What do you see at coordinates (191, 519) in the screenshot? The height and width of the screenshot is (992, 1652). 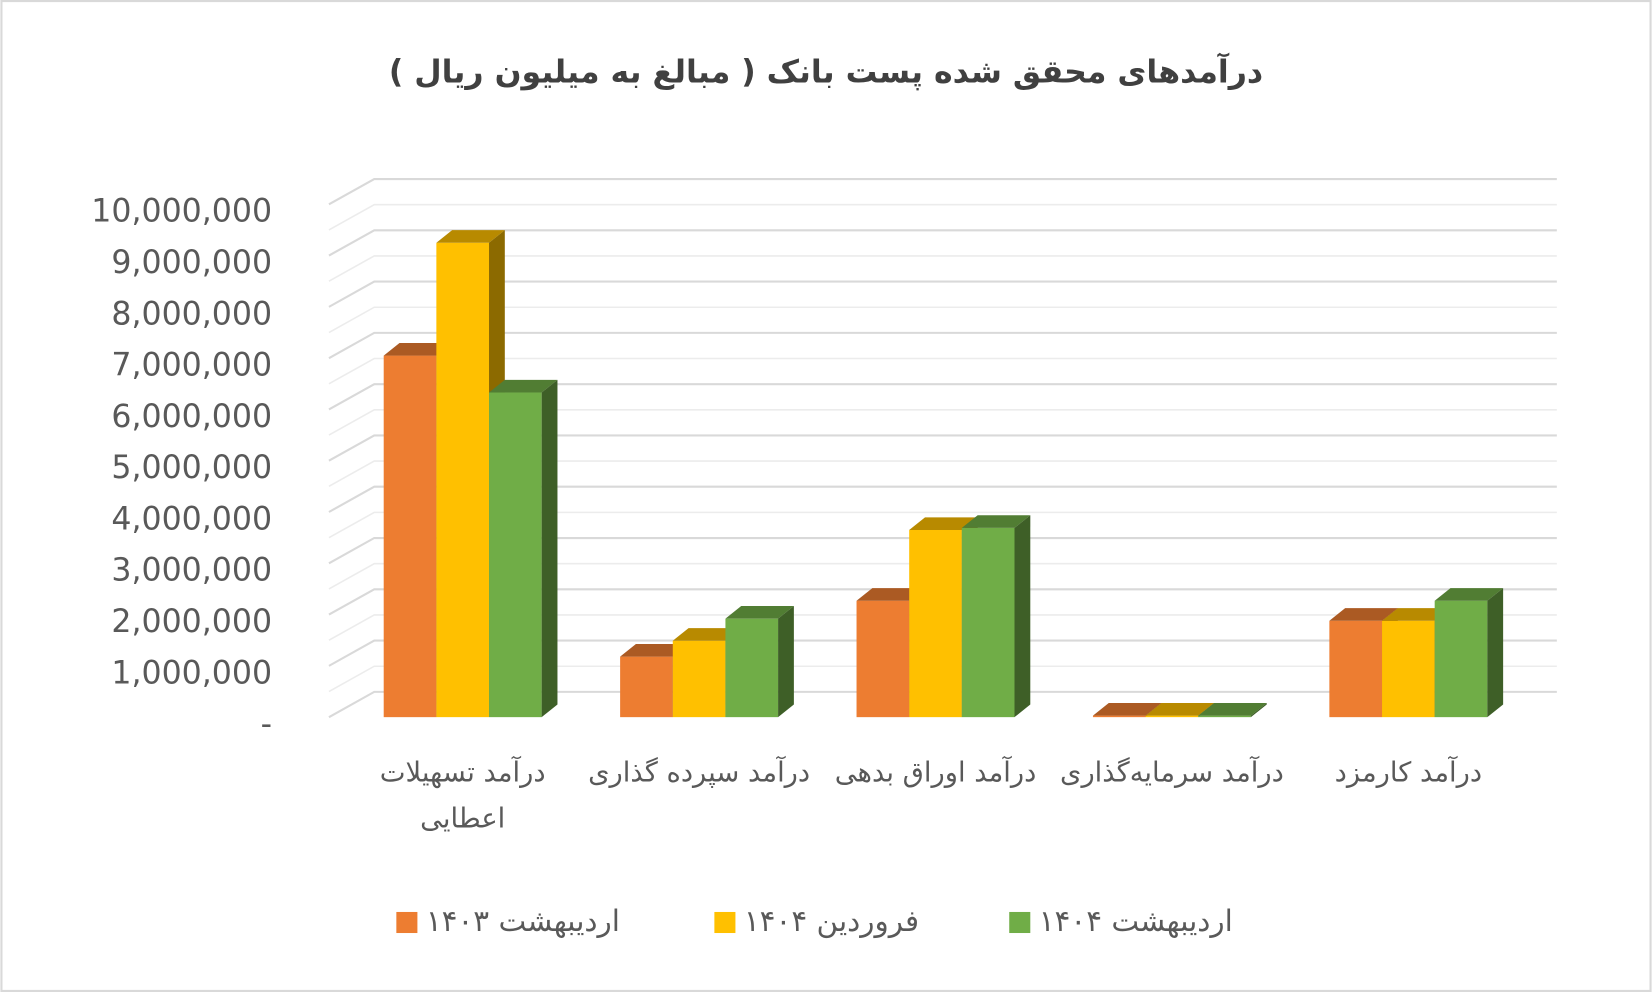 I see `y-tick-label: 4,000,000` at bounding box center [191, 519].